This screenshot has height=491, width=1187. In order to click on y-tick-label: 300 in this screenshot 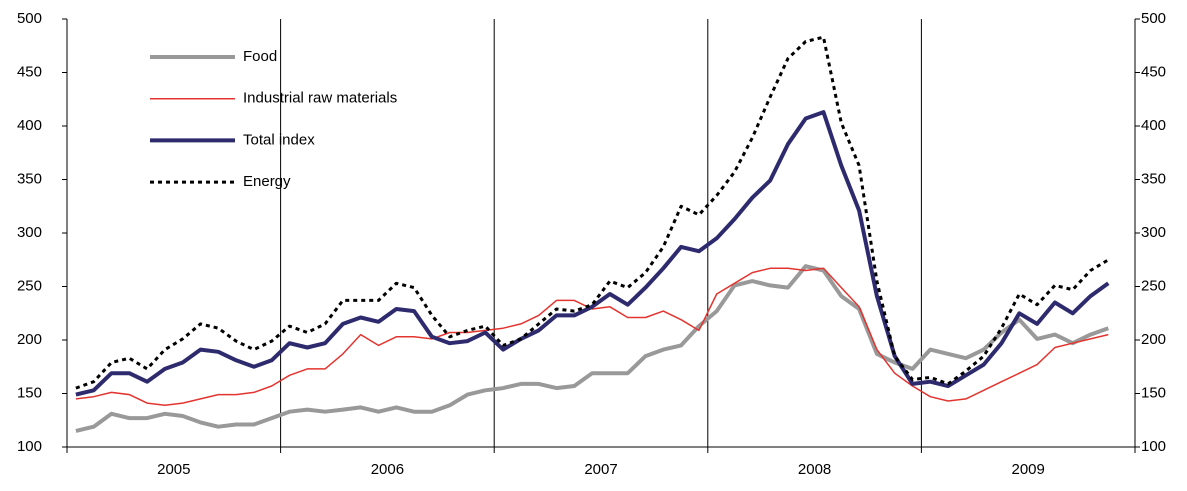, I will do `click(29, 232)`.